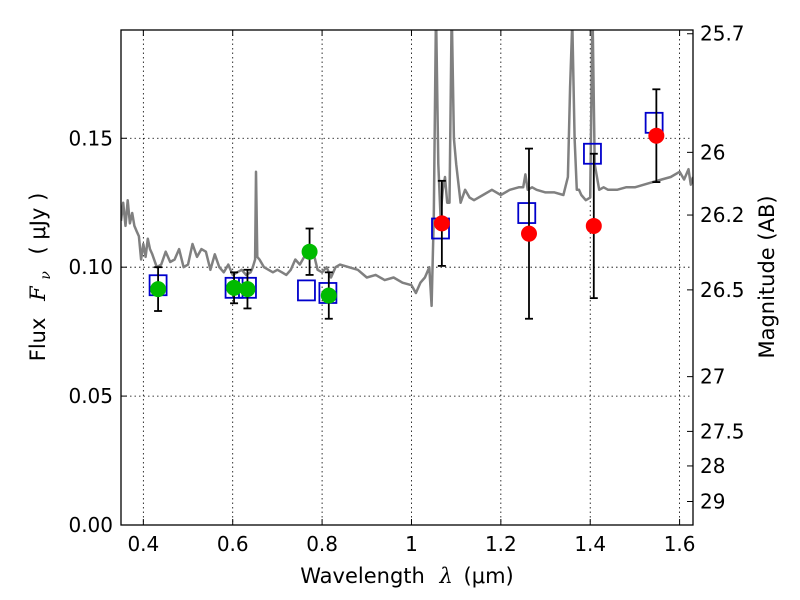  Describe the element at coordinates (411, 544) in the screenshot. I see `x-tick-label: 1` at that location.